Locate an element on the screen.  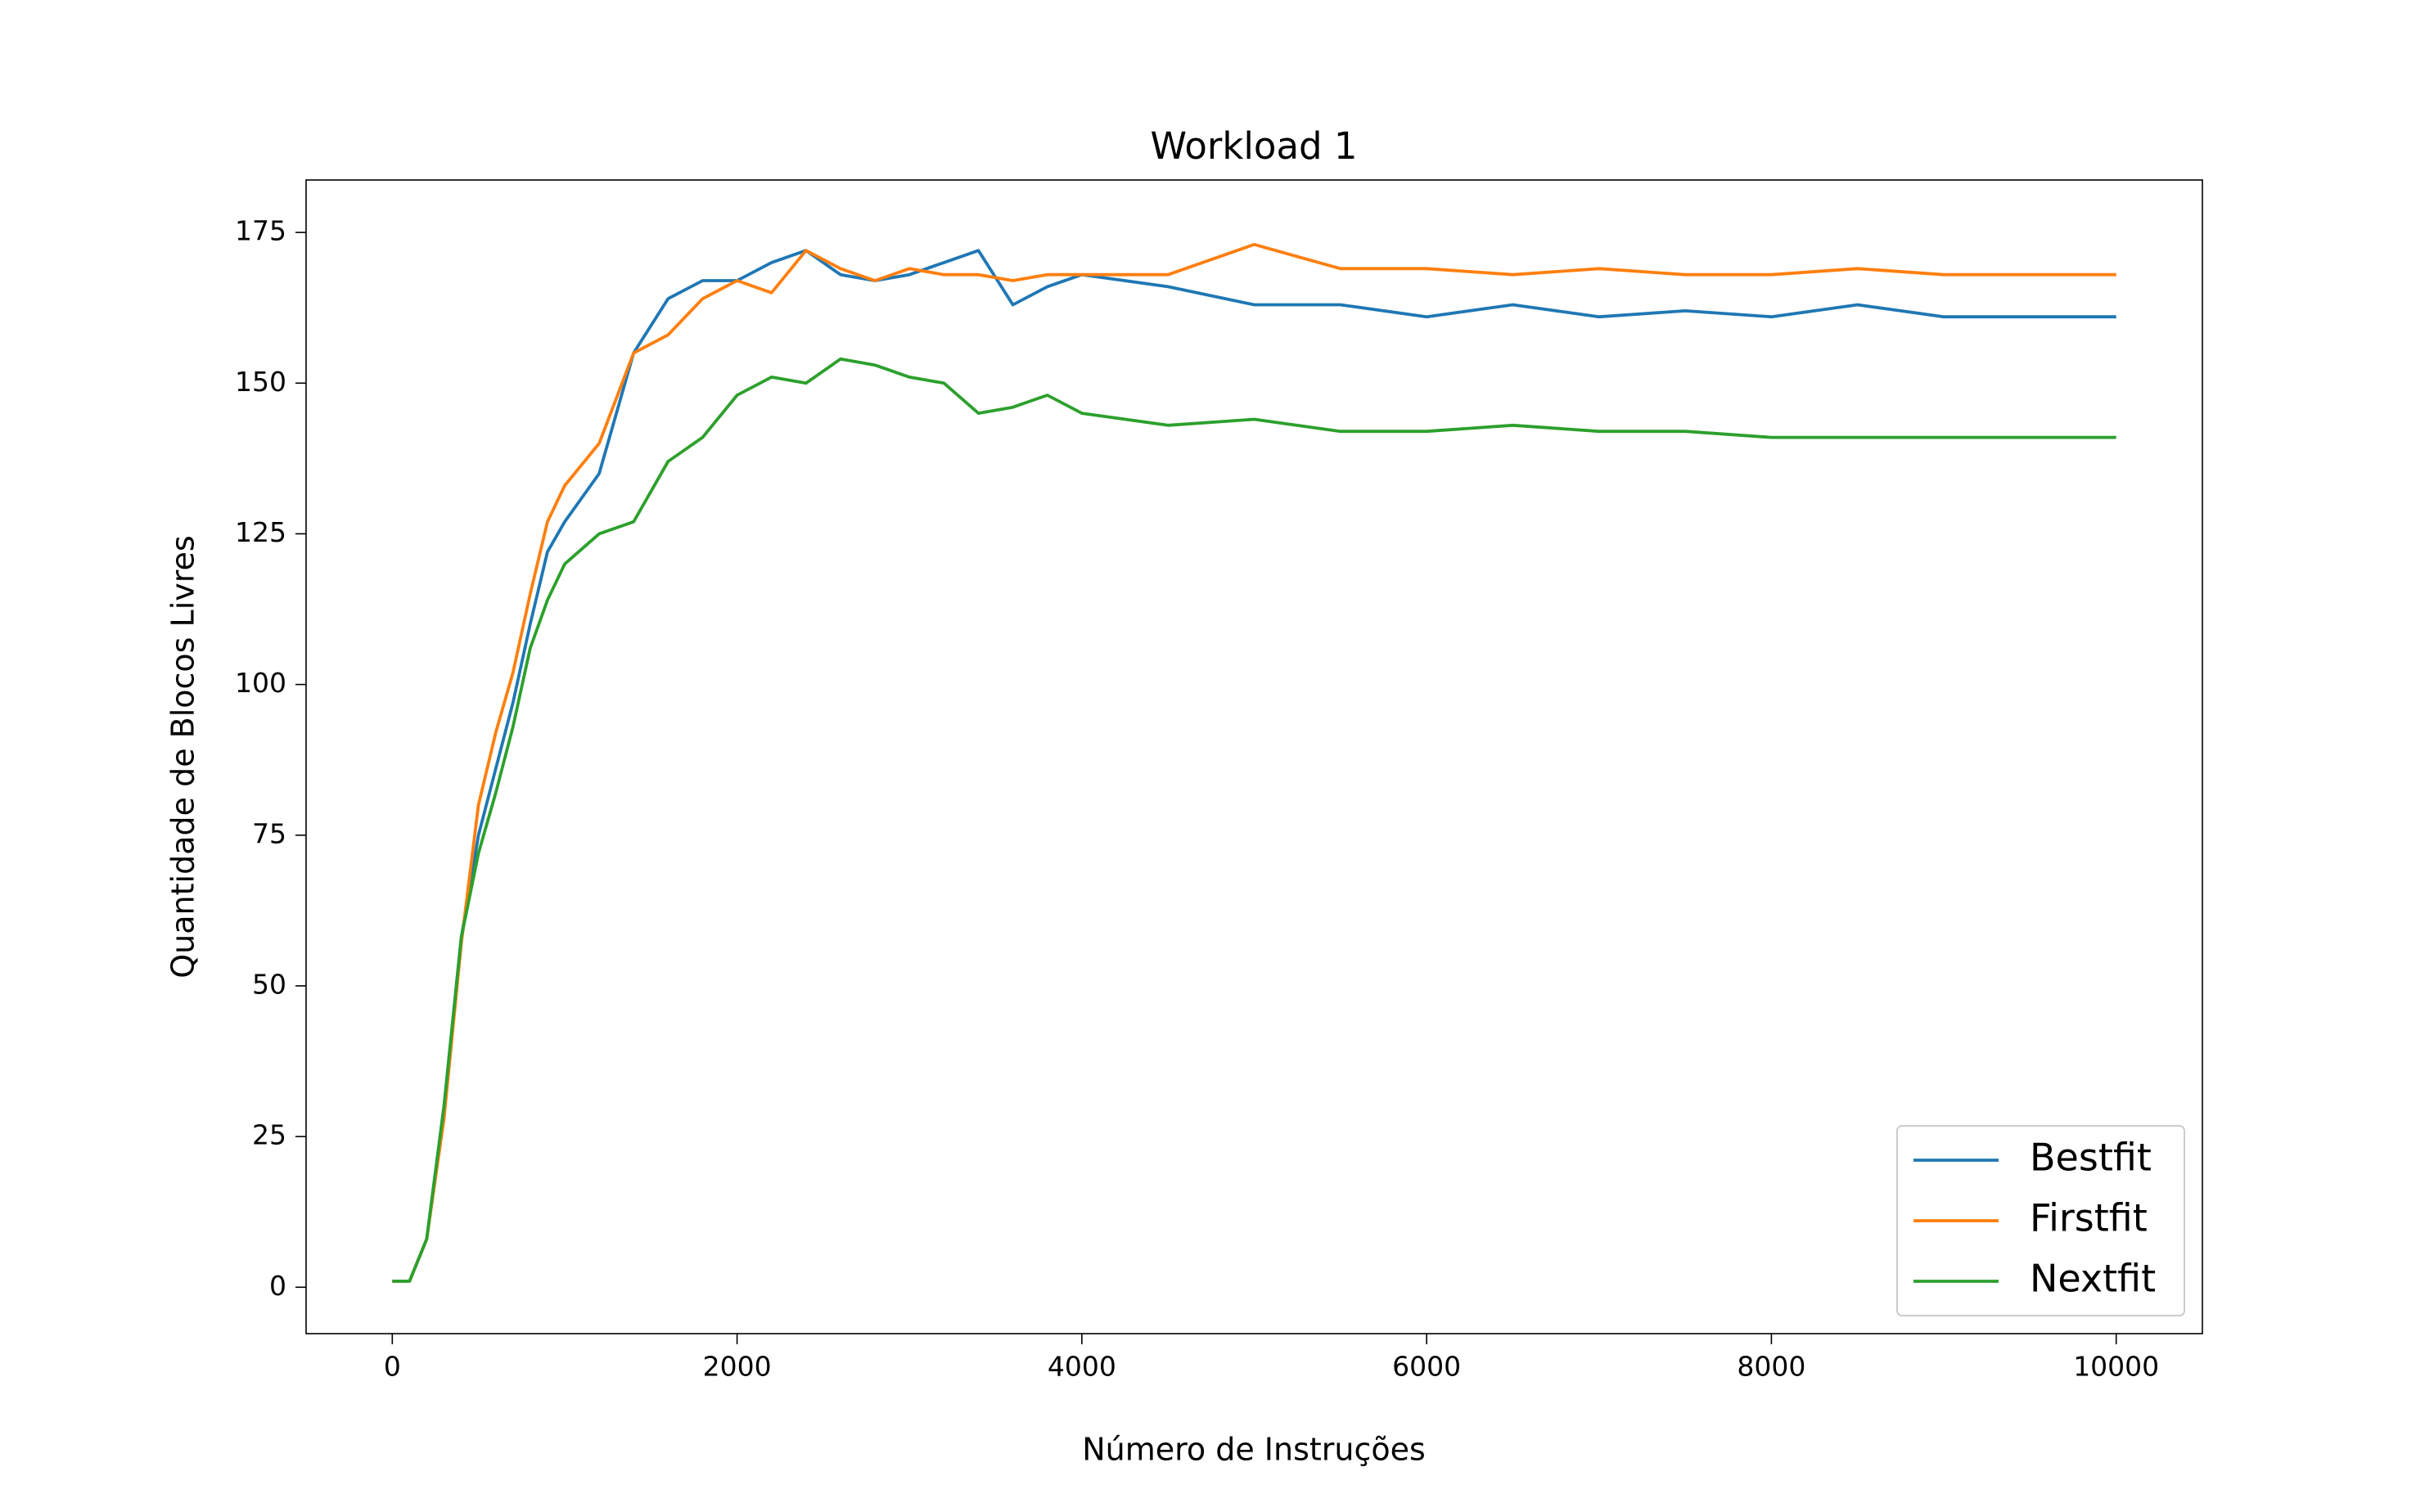
y-tick-label: 175 is located at coordinates (260, 231).